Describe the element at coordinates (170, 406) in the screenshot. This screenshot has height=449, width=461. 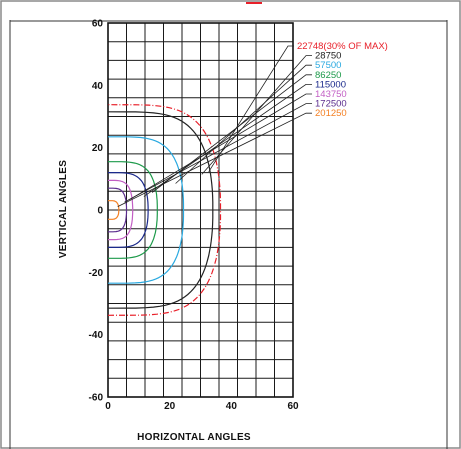
I see `x-tick-label: 20` at that location.